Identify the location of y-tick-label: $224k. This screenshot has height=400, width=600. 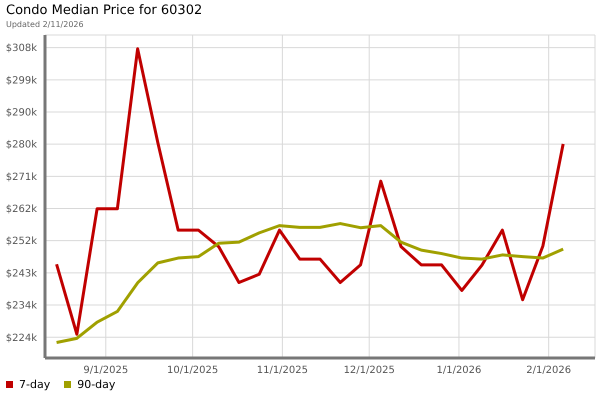
(22, 338).